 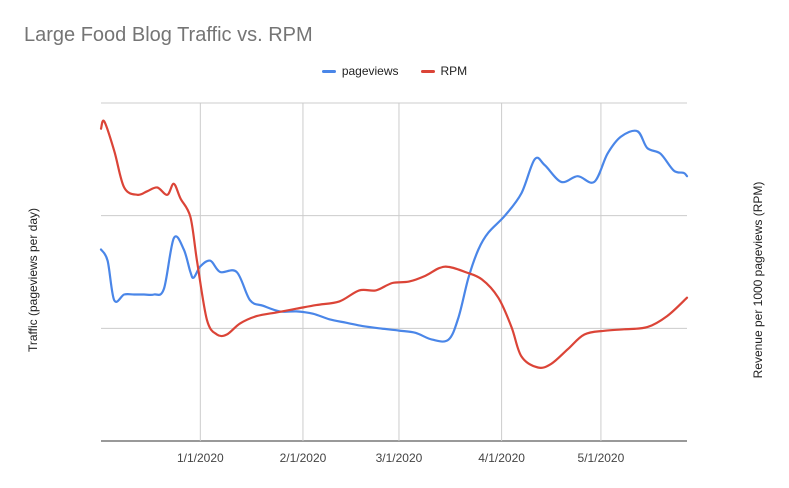 I want to click on legend-swatch-rpm, so click(x=427, y=71).